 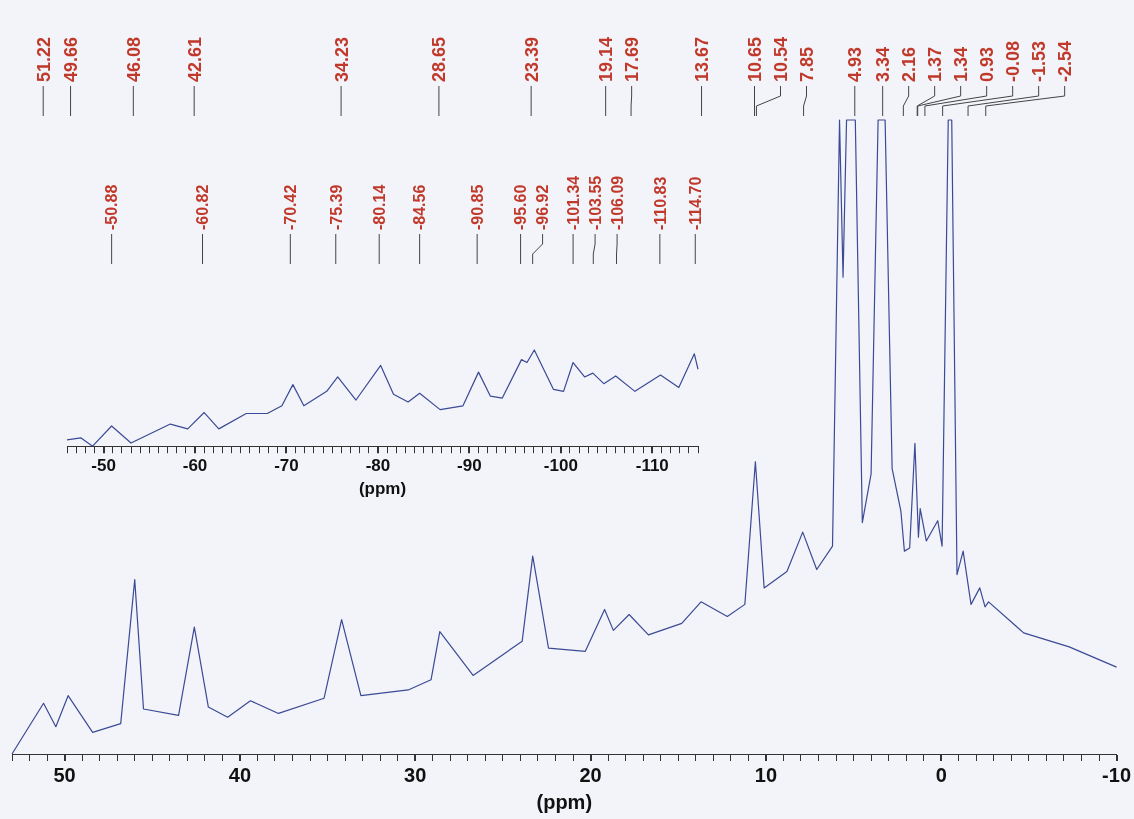 What do you see at coordinates (855, 64) in the screenshot?
I see `annotation: 4.93` at bounding box center [855, 64].